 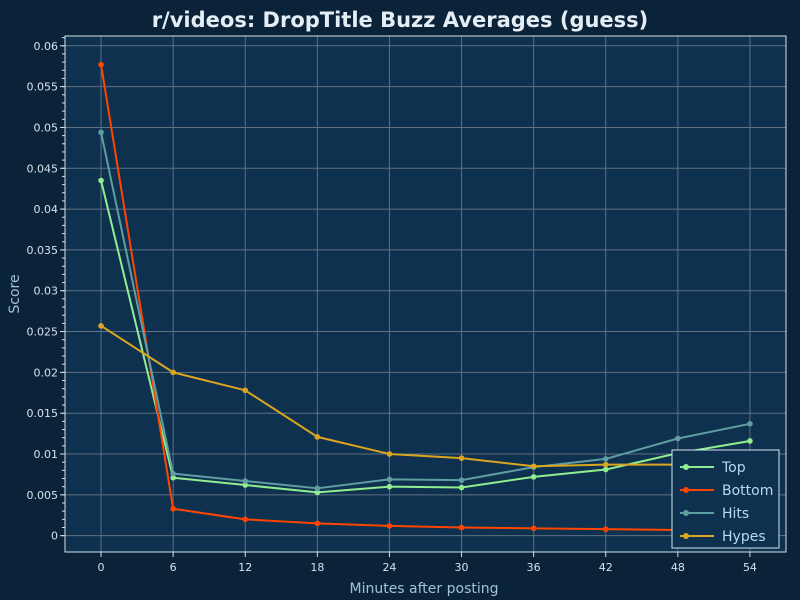 I want to click on x-axis-label: Minutes after posting, so click(x=423, y=589).